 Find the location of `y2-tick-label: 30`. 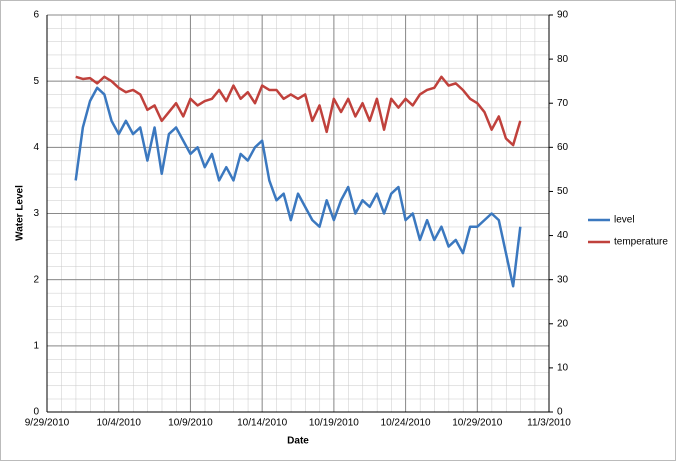

y2-tick-label: 30 is located at coordinates (563, 279).